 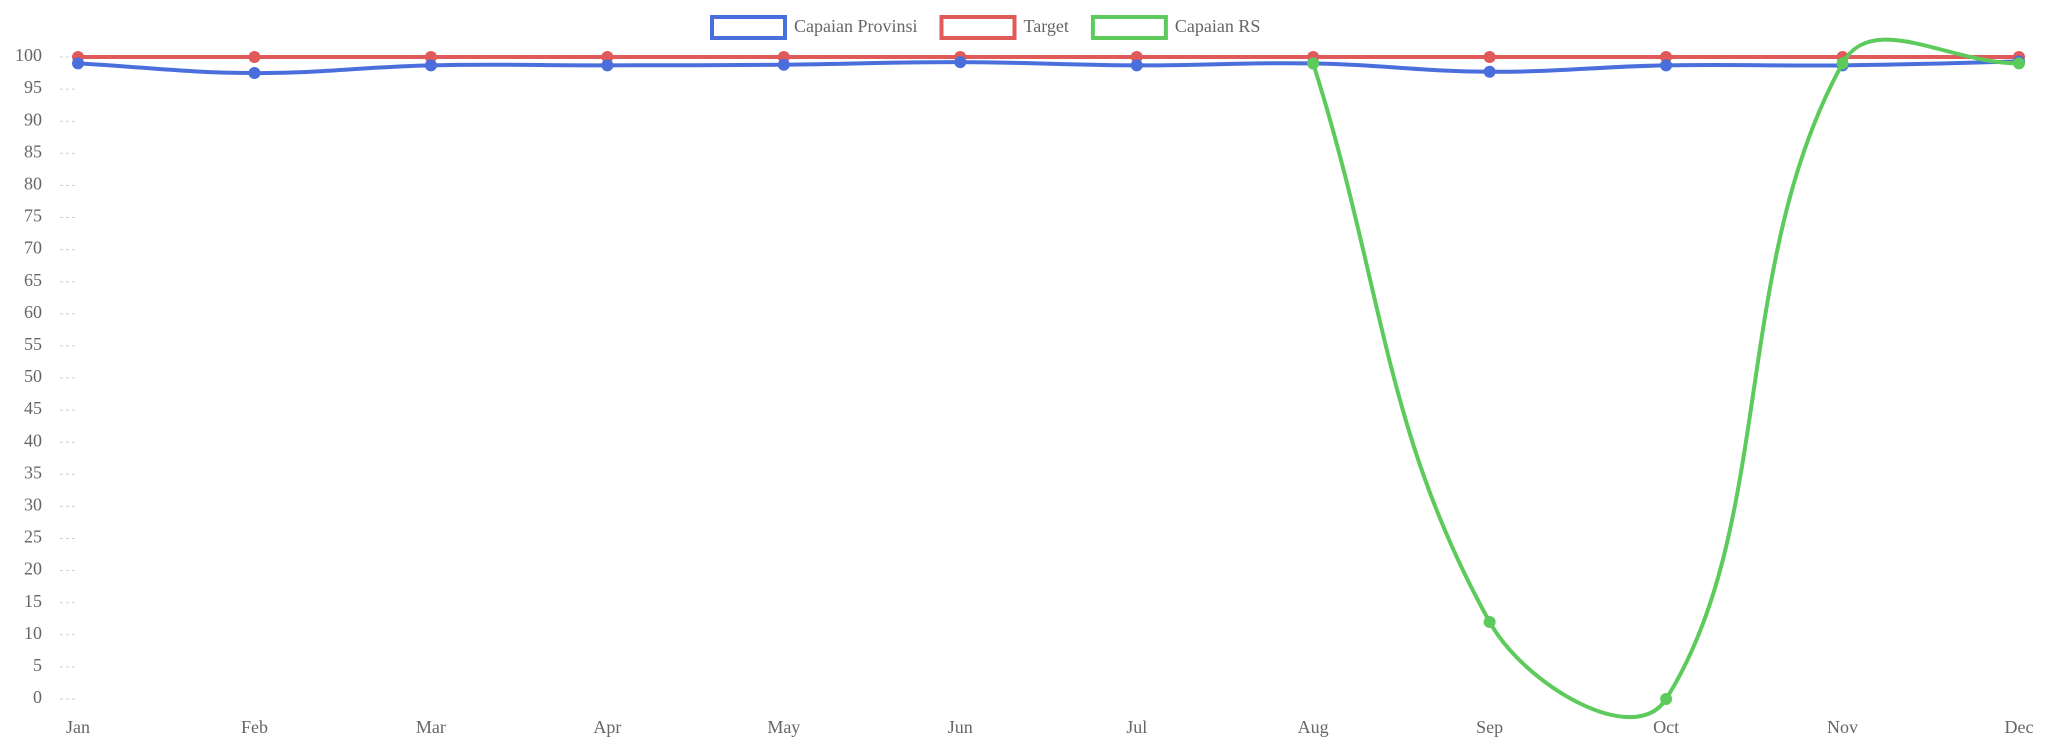 What do you see at coordinates (33, 312) in the screenshot?
I see `y-tick-label: 60` at bounding box center [33, 312].